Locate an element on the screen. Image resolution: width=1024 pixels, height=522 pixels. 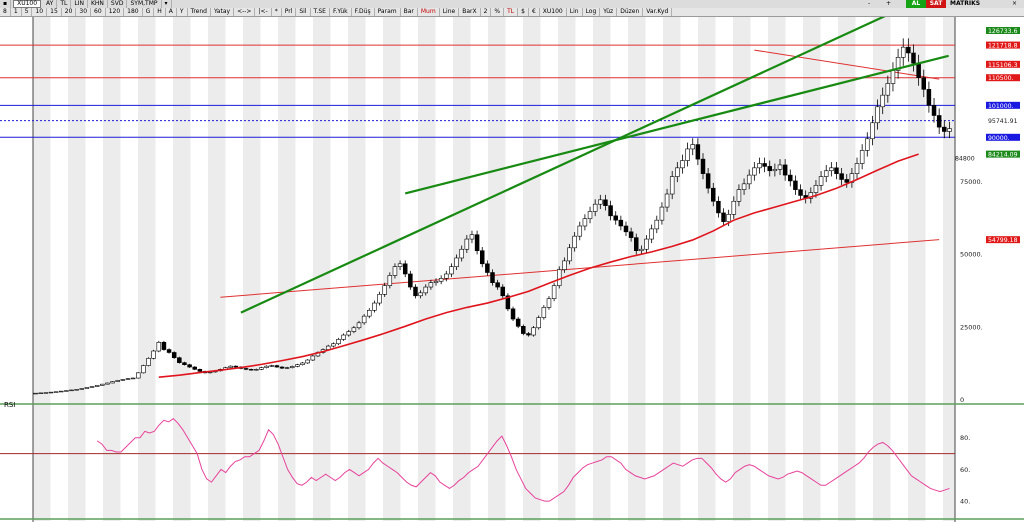
toolbar-button: 15 is located at coordinates (54, 12).